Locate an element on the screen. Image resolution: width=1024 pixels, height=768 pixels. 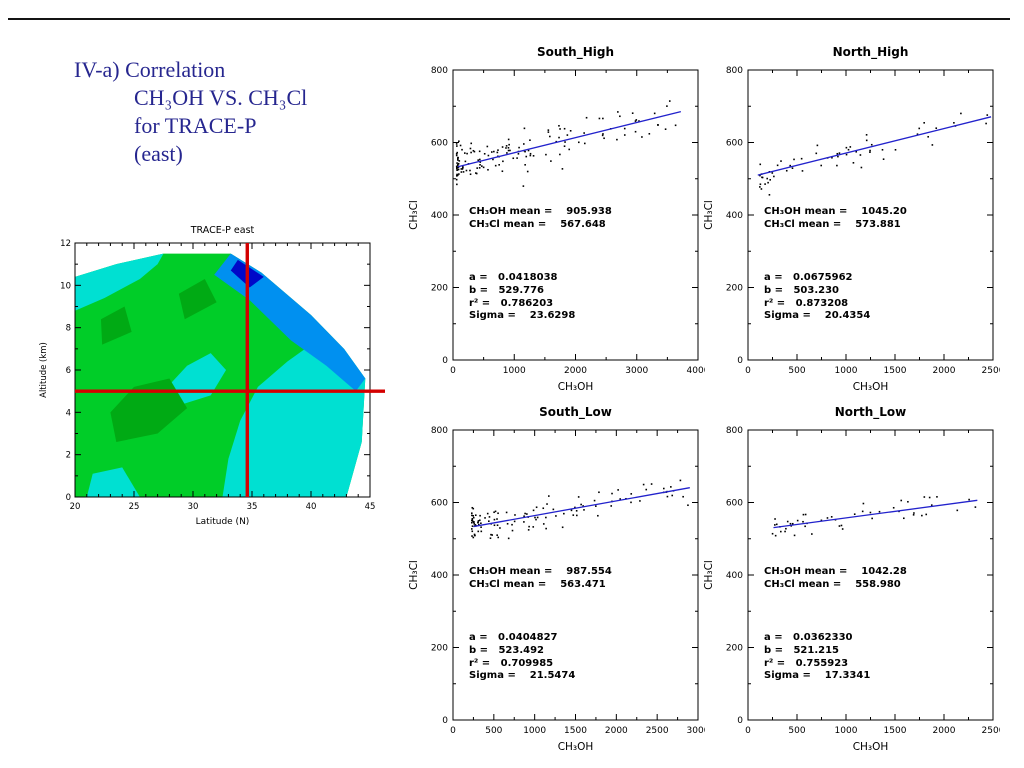
svg-text: 6 is located at coordinates (68, 371).